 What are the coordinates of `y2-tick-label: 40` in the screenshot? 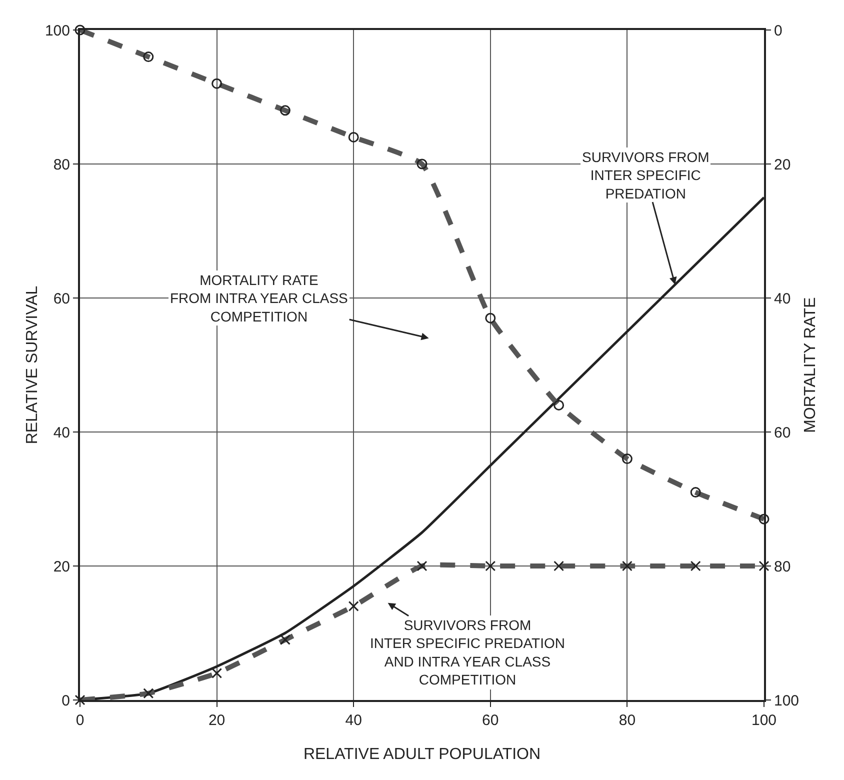 It's located at (782, 299).